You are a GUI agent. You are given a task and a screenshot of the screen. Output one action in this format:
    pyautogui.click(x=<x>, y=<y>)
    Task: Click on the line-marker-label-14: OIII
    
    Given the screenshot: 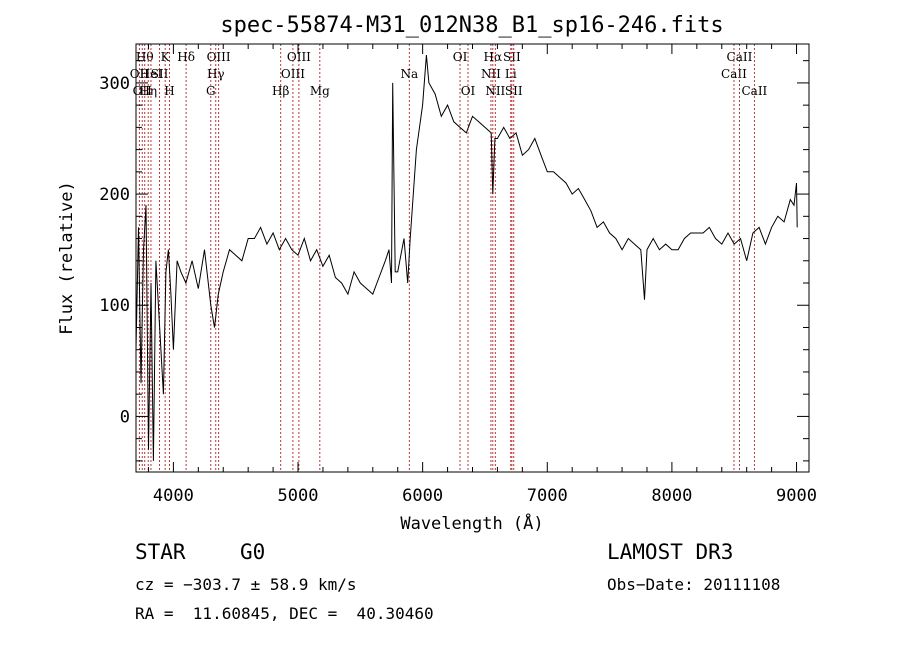 What is the action you would take?
    pyautogui.click(x=299, y=57)
    